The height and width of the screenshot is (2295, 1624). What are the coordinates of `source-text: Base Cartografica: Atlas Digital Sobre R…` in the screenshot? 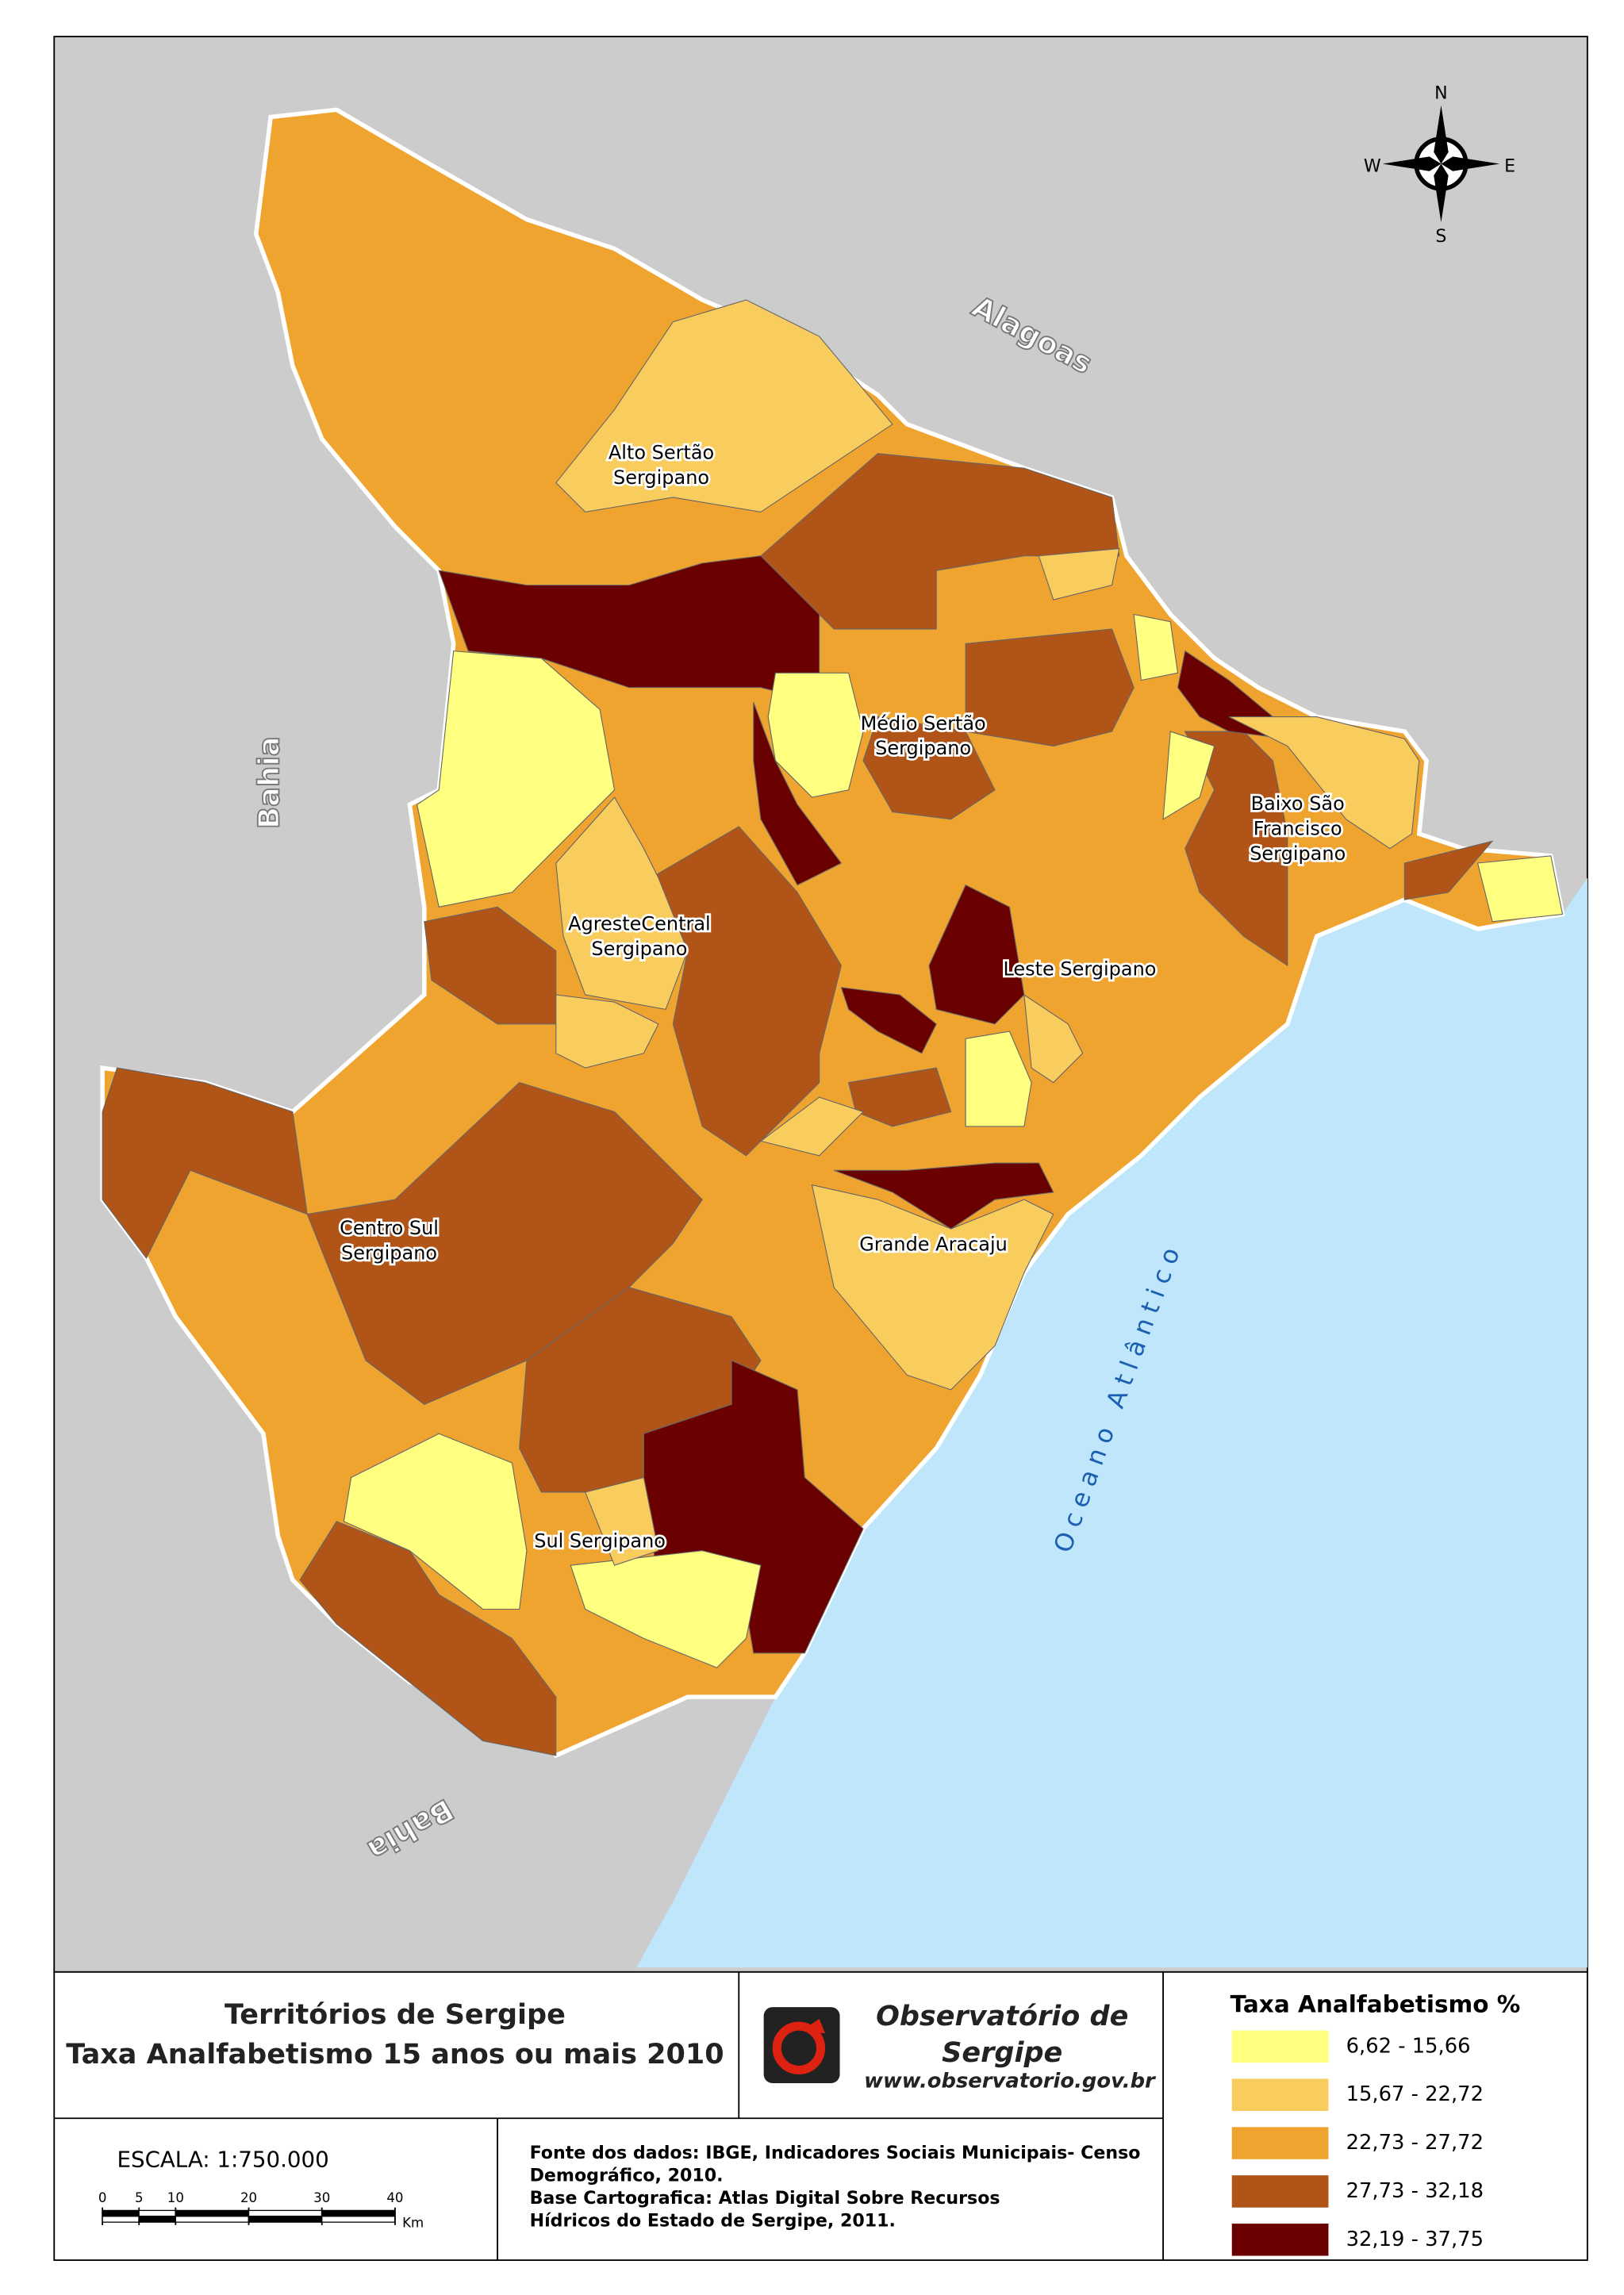 It's located at (765, 2199).